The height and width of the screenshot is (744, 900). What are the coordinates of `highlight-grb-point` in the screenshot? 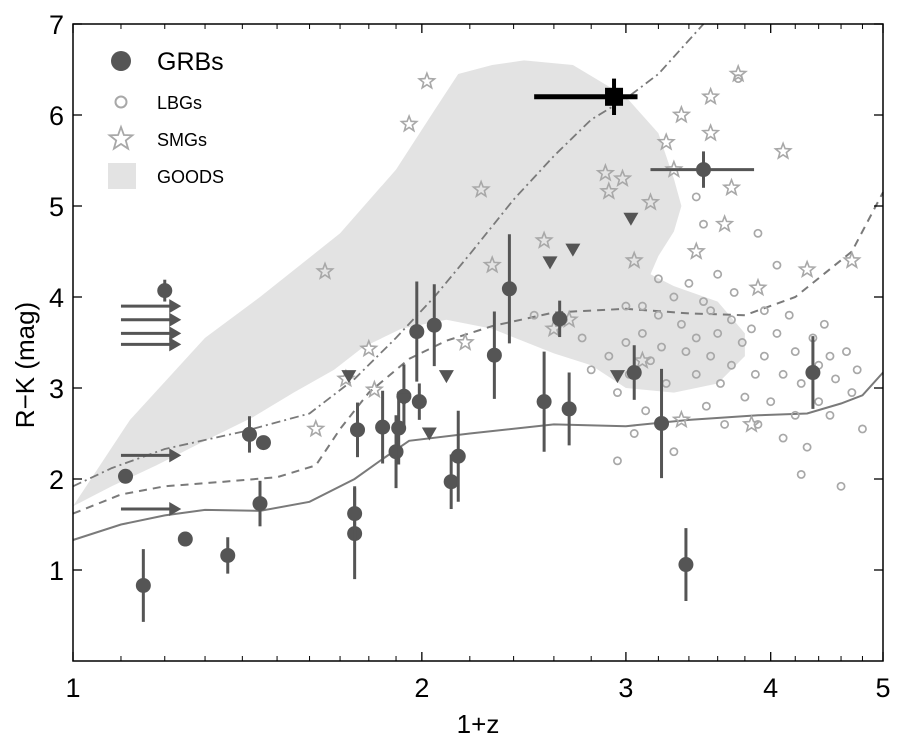 It's located at (614, 96).